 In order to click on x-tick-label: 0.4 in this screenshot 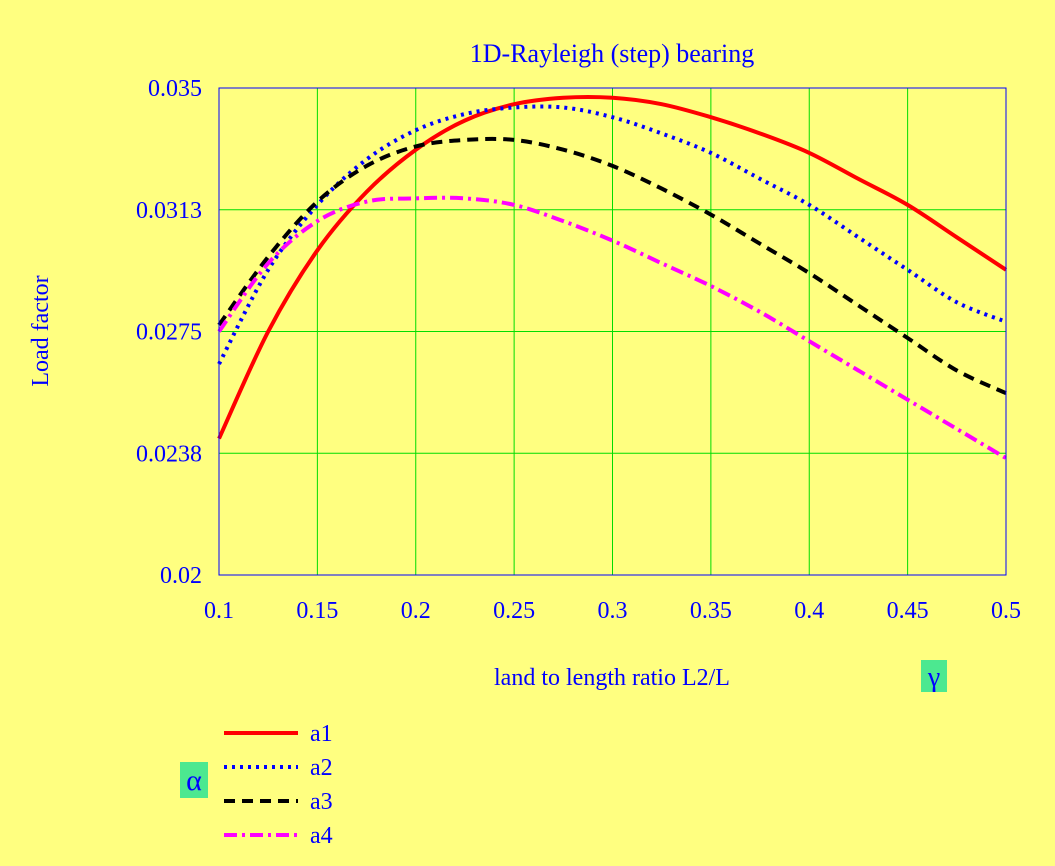, I will do `click(809, 611)`.